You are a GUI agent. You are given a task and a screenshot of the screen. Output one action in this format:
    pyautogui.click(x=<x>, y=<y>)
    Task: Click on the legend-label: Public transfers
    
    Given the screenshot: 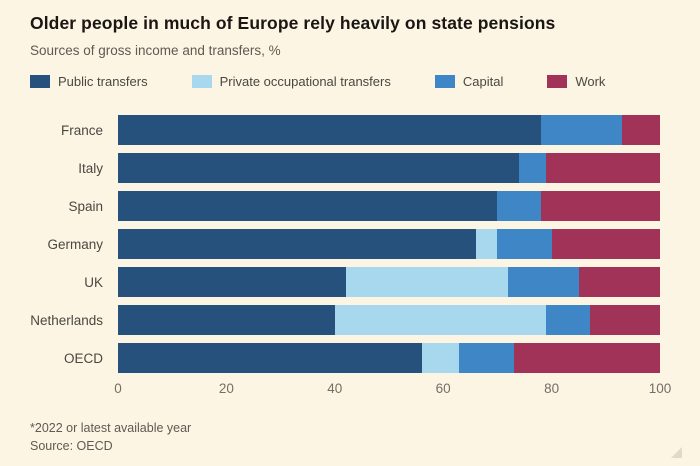 What is the action you would take?
    pyautogui.click(x=103, y=81)
    